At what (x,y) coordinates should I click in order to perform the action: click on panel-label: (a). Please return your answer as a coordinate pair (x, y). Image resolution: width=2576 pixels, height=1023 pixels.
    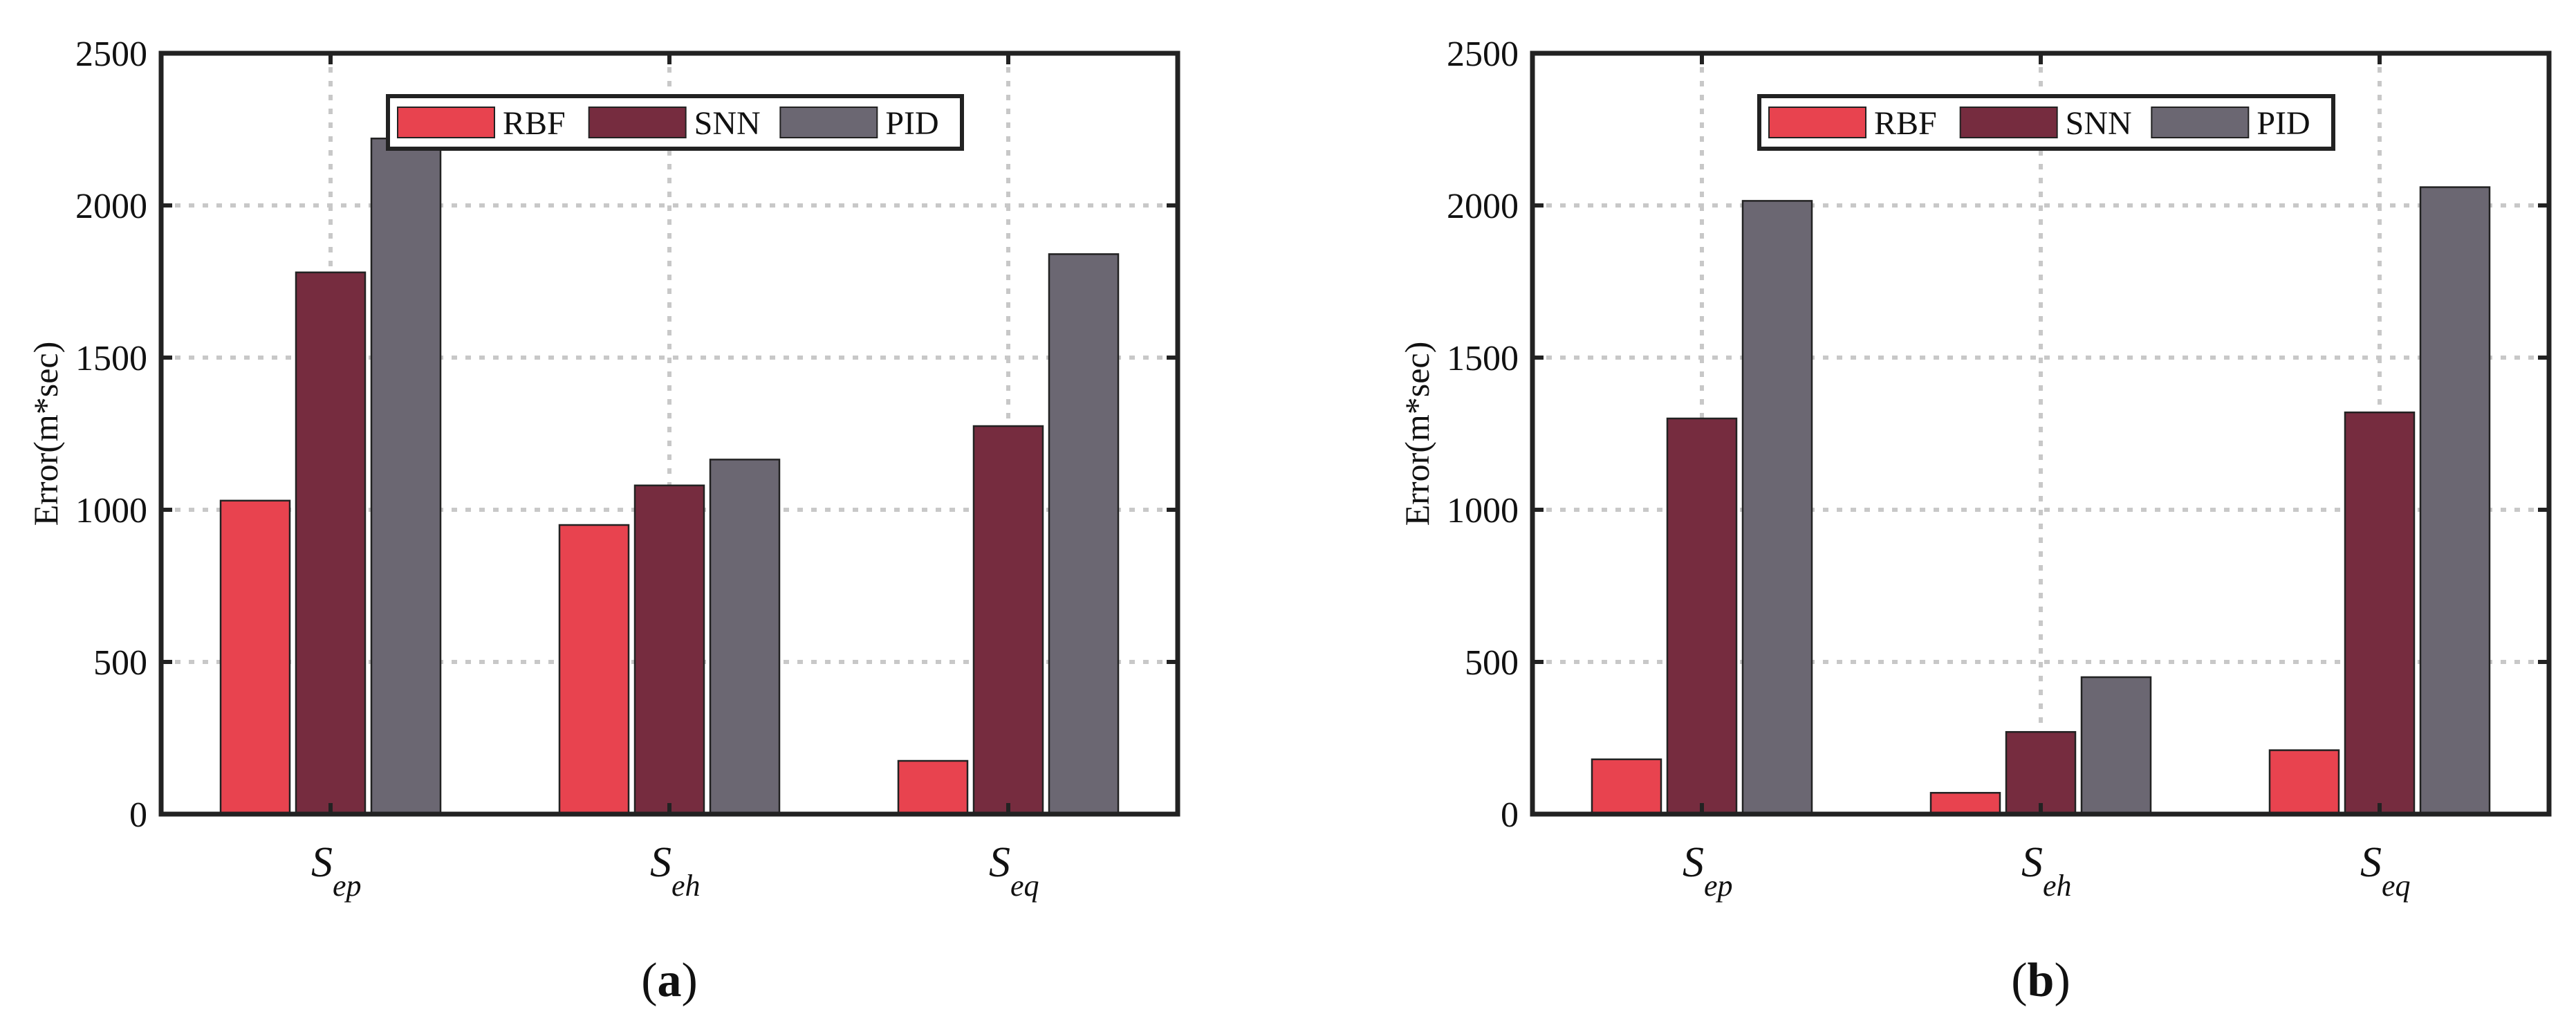
    Looking at the image, I should click on (670, 980).